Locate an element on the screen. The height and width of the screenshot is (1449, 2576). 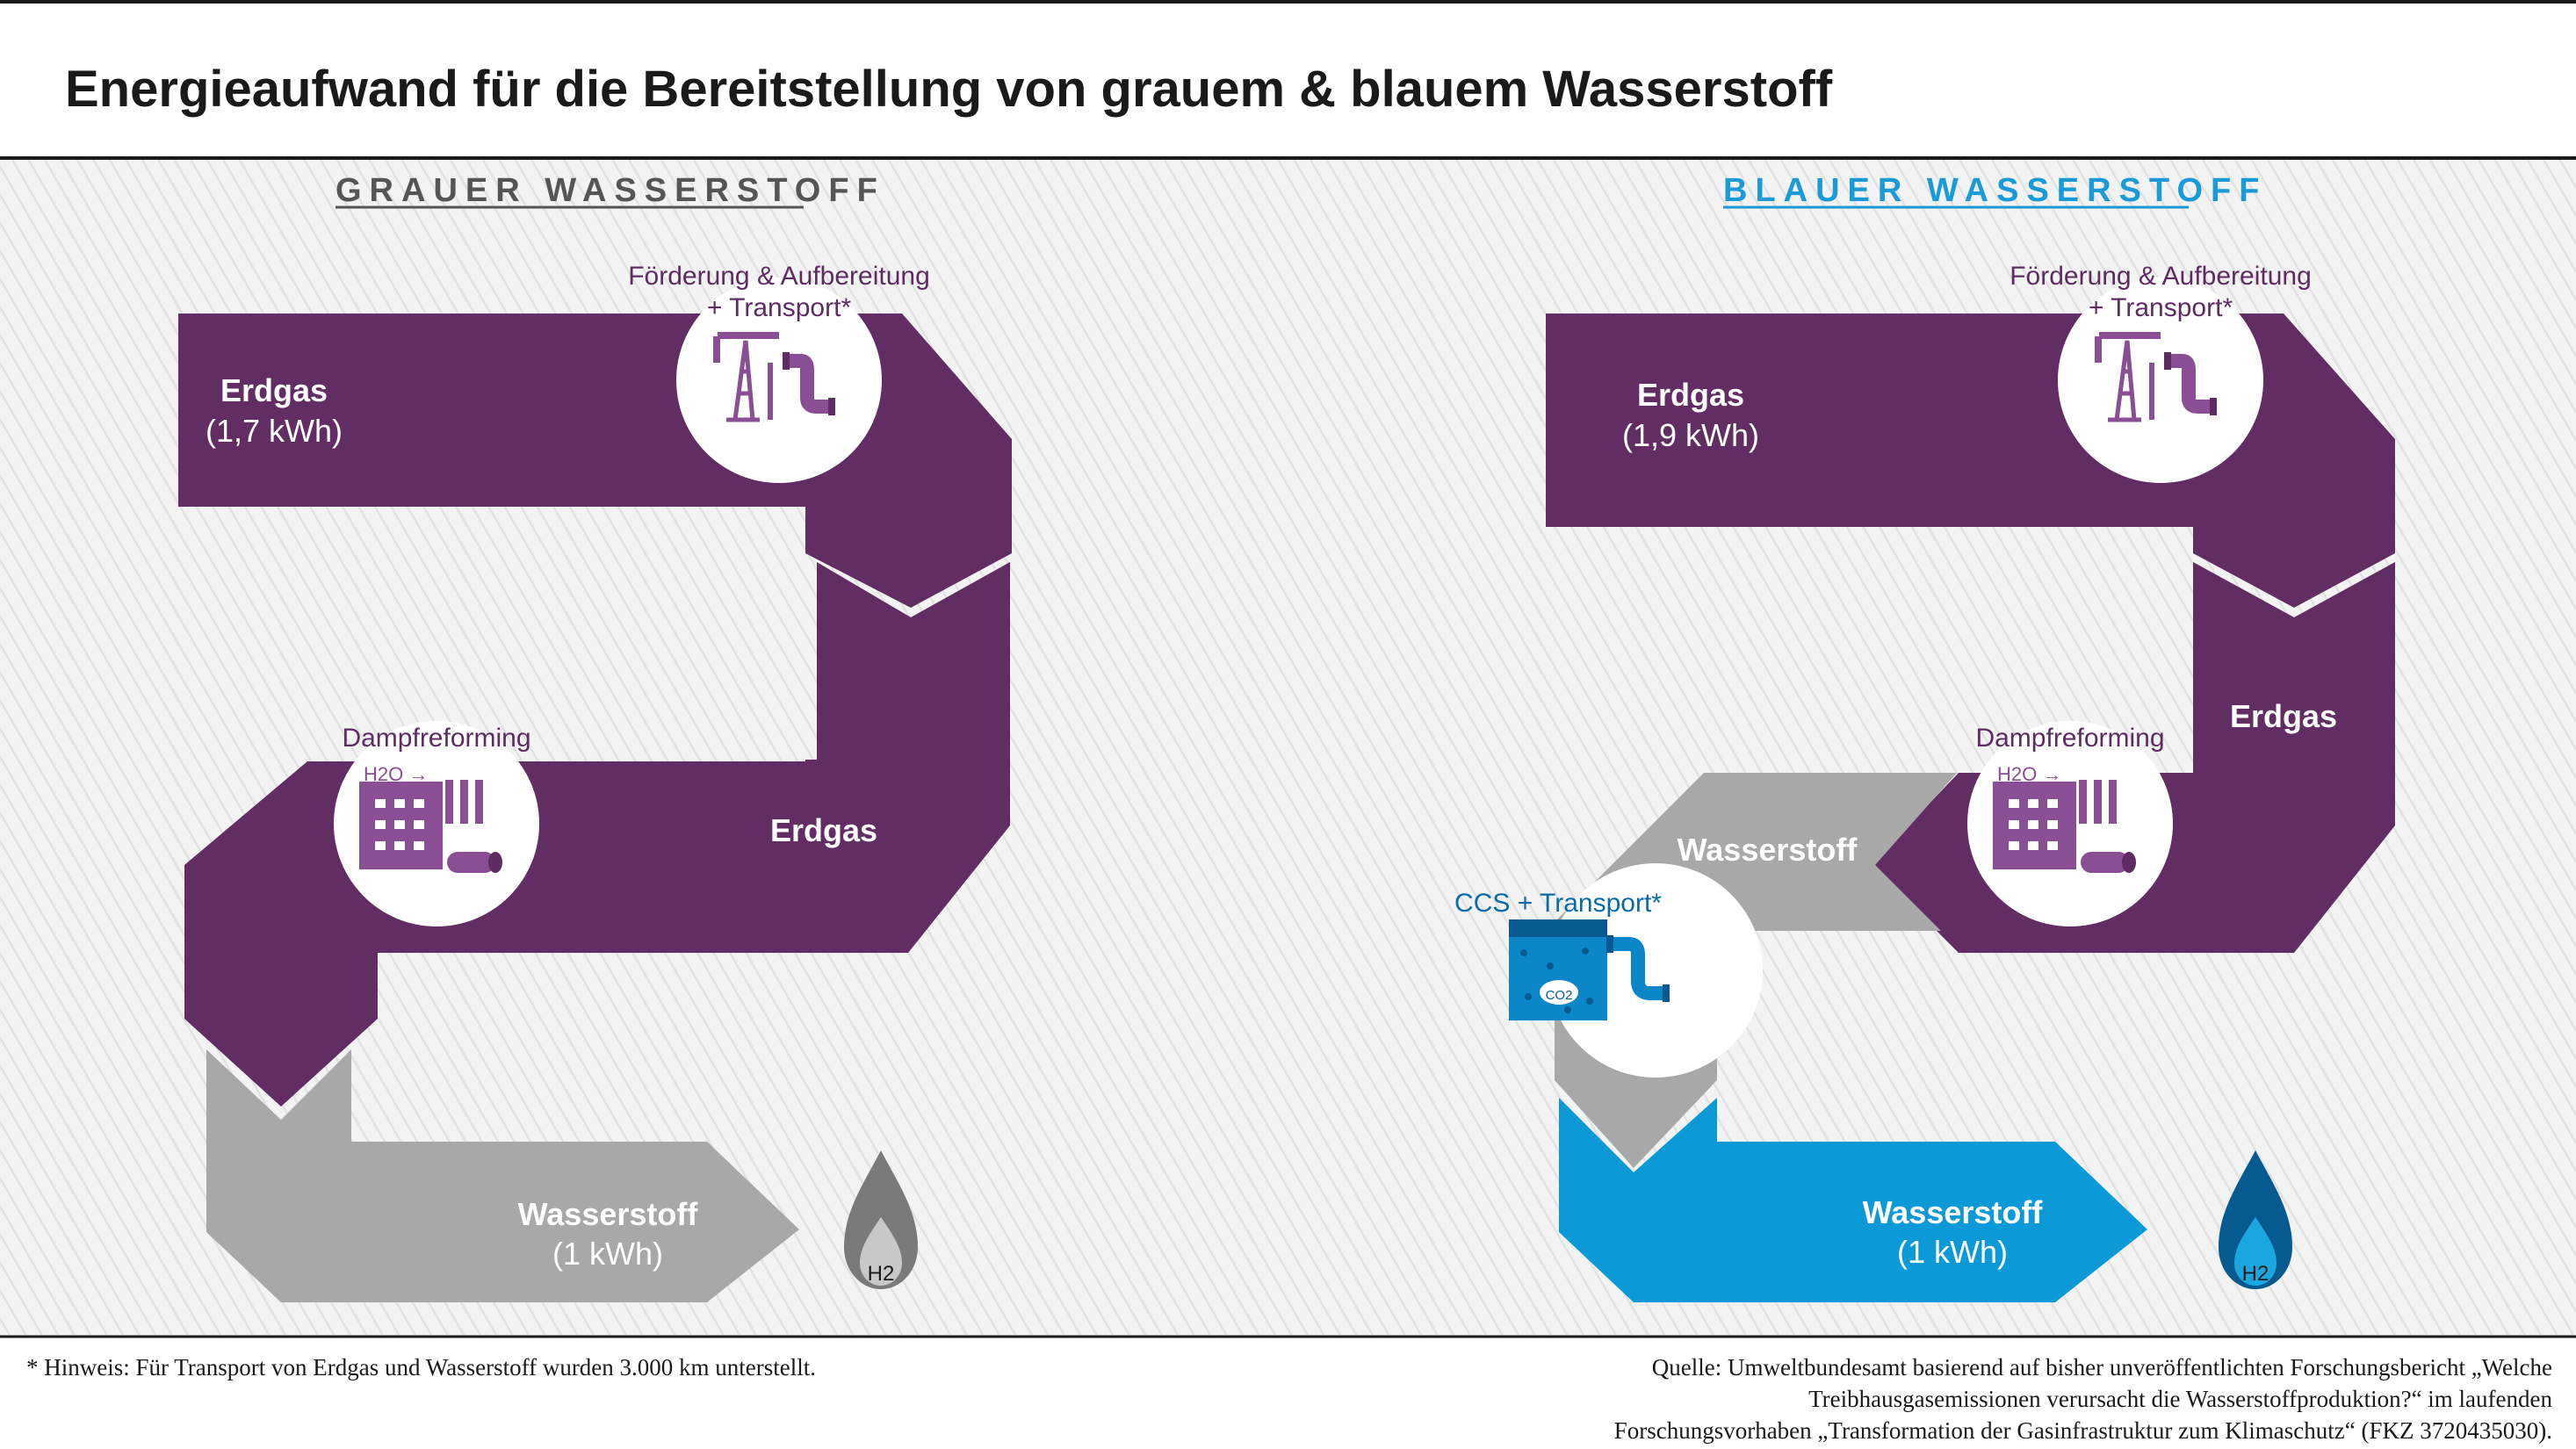
blau-ccs-circle is located at coordinates (1655, 971).